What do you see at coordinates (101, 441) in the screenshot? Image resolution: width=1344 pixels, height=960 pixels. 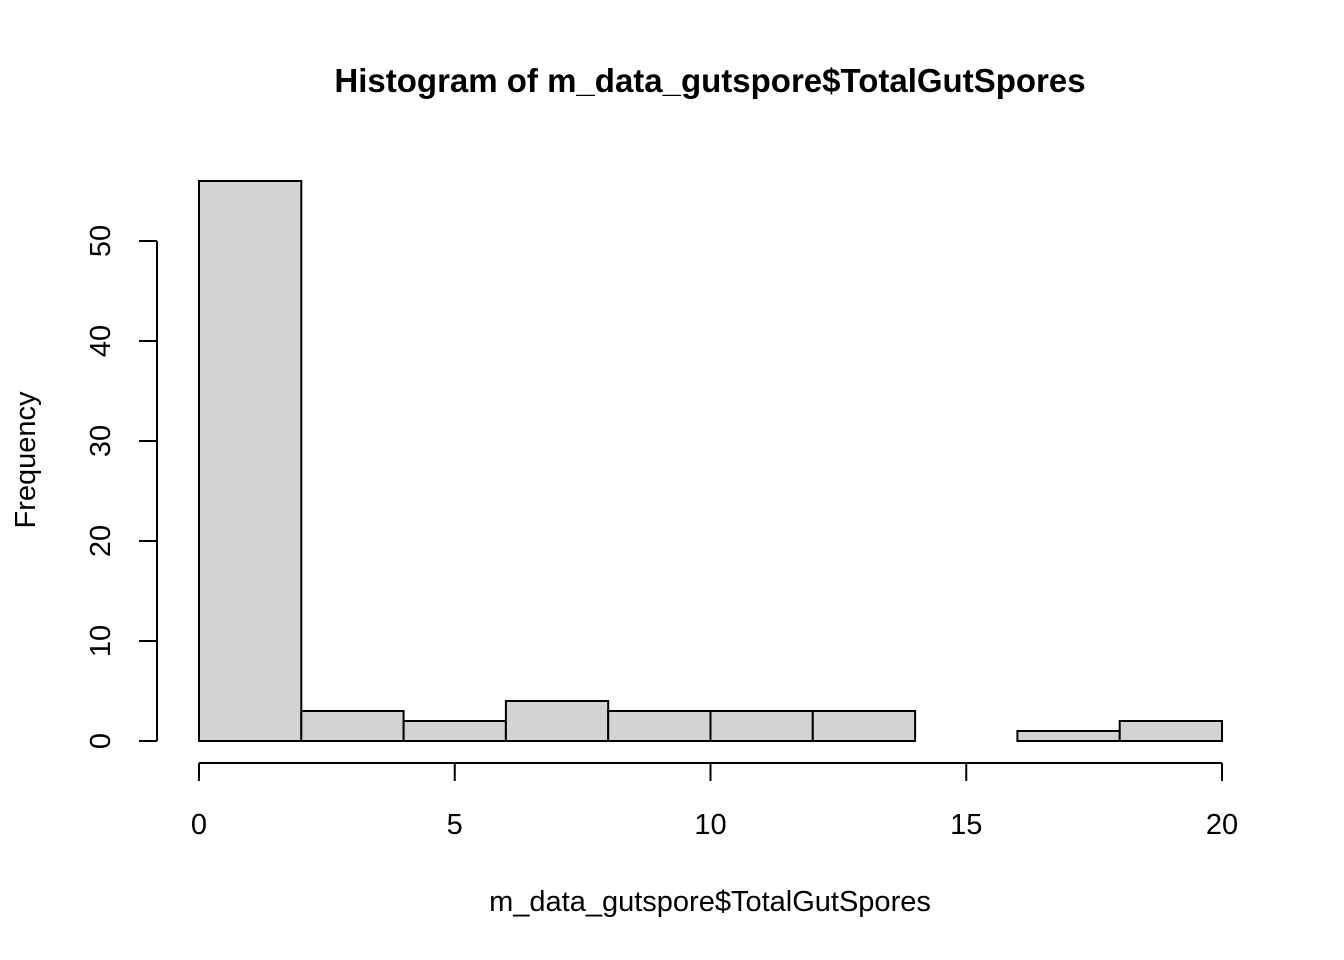 I see `y-tick-label-3: 30` at bounding box center [101, 441].